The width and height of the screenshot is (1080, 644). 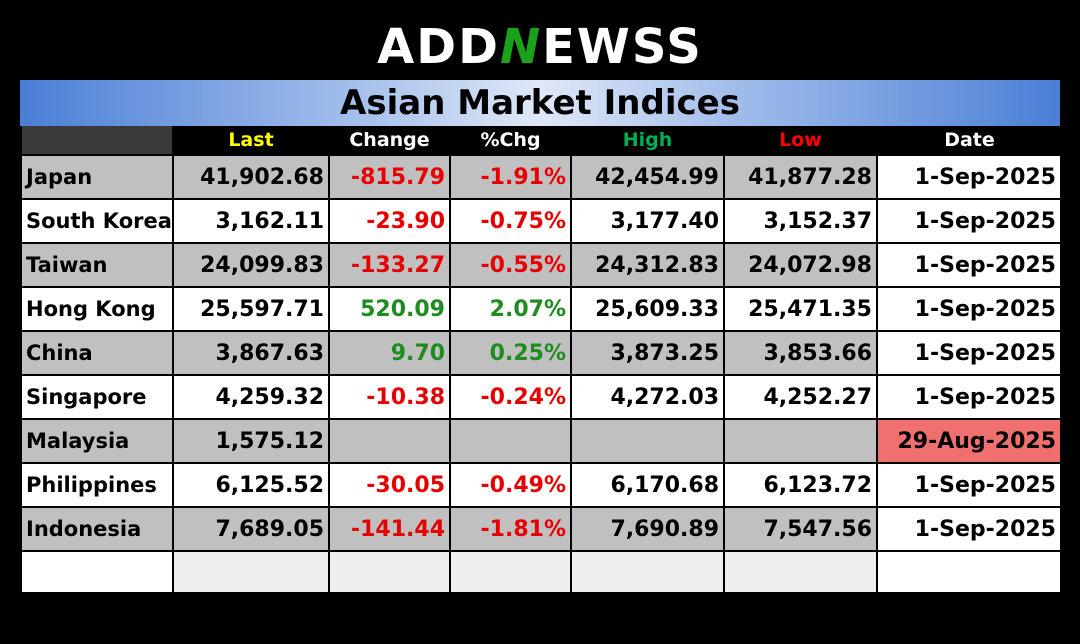 What do you see at coordinates (800, 140) in the screenshot?
I see `header-low: Low` at bounding box center [800, 140].